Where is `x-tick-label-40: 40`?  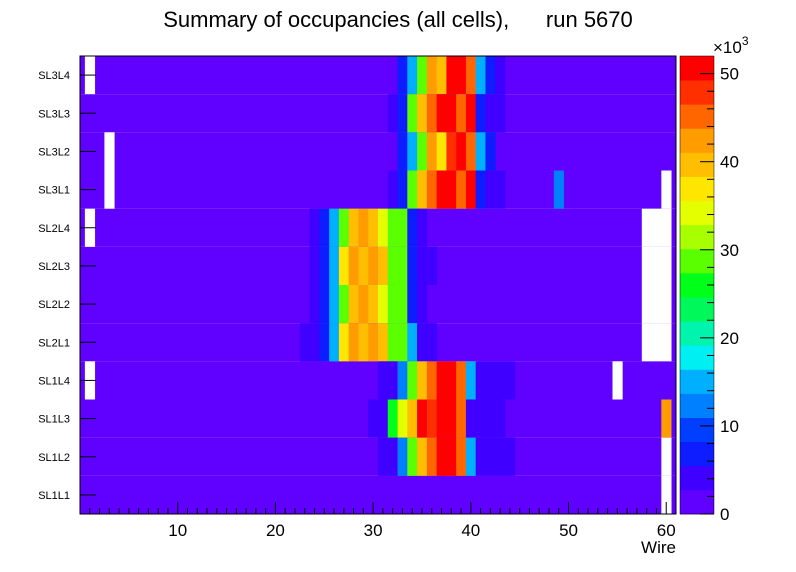 x-tick-label-40: 40 is located at coordinates (470, 530).